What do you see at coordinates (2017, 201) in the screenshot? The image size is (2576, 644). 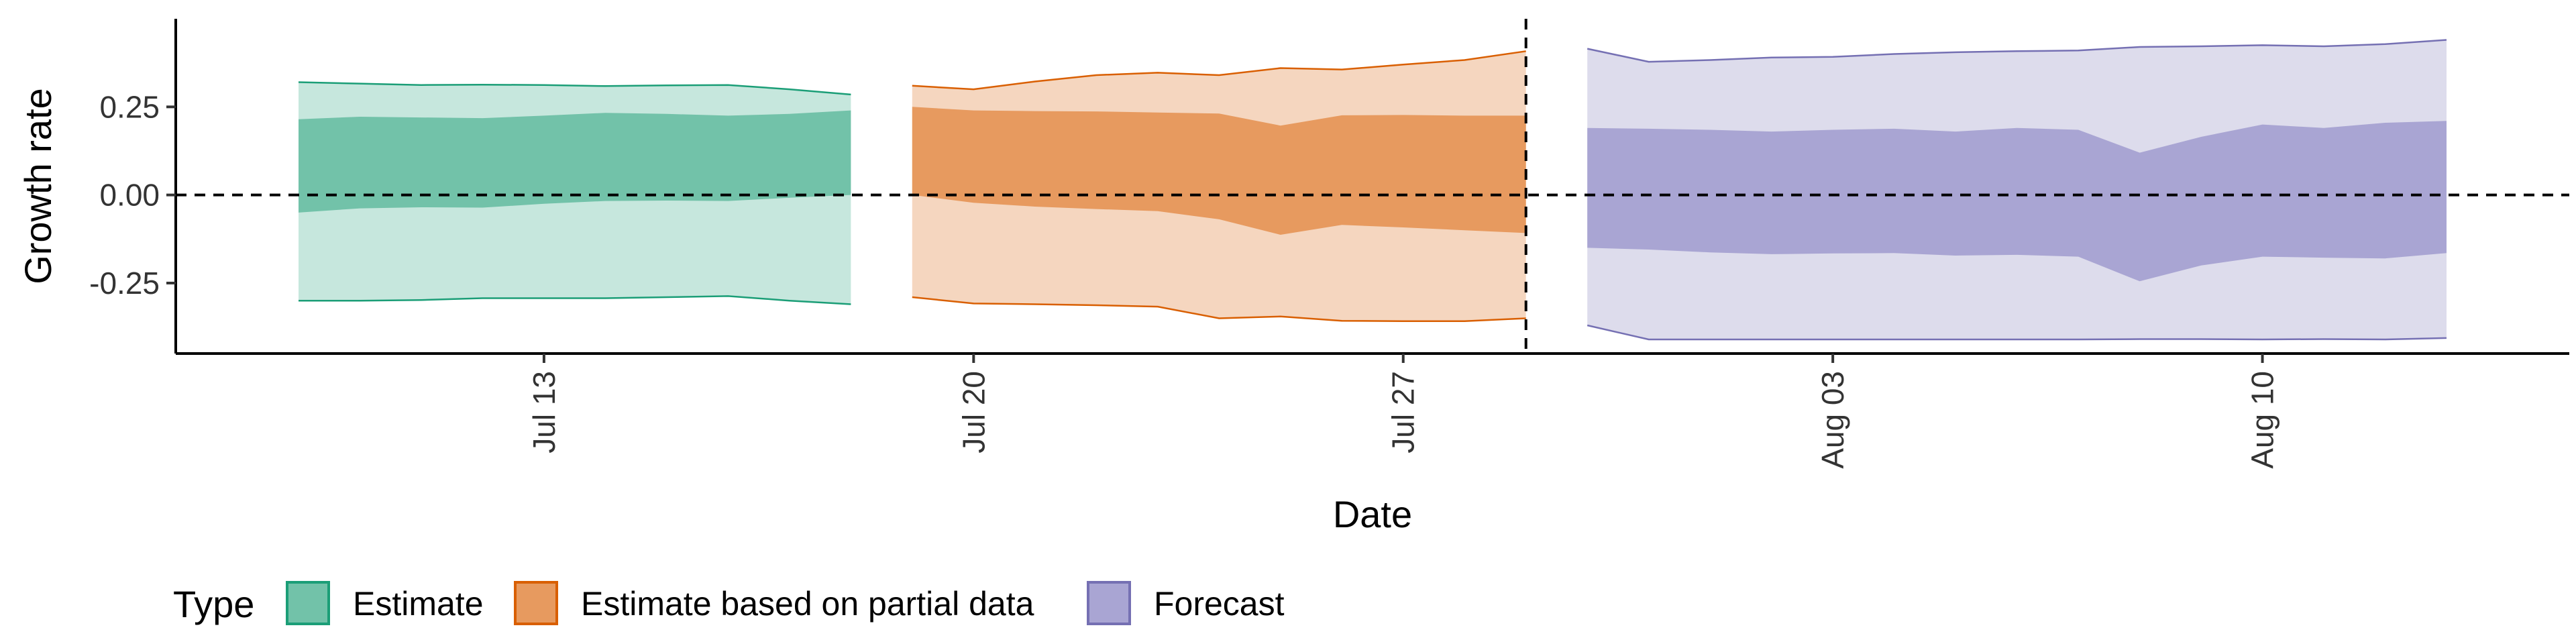 I see `forecast-inner-band` at bounding box center [2017, 201].